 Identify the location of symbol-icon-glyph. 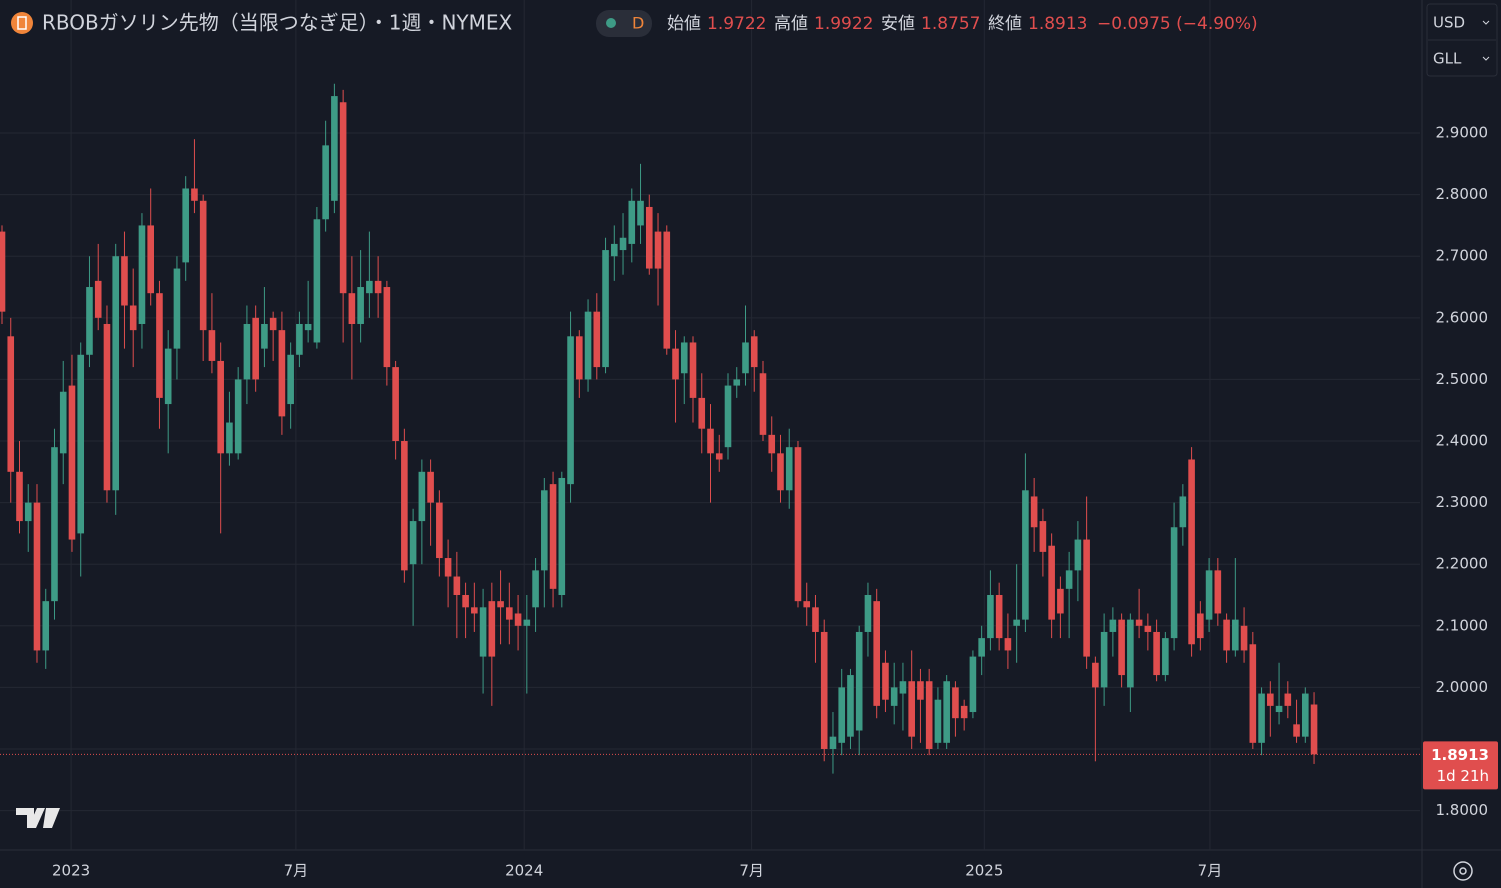
(22, 23).